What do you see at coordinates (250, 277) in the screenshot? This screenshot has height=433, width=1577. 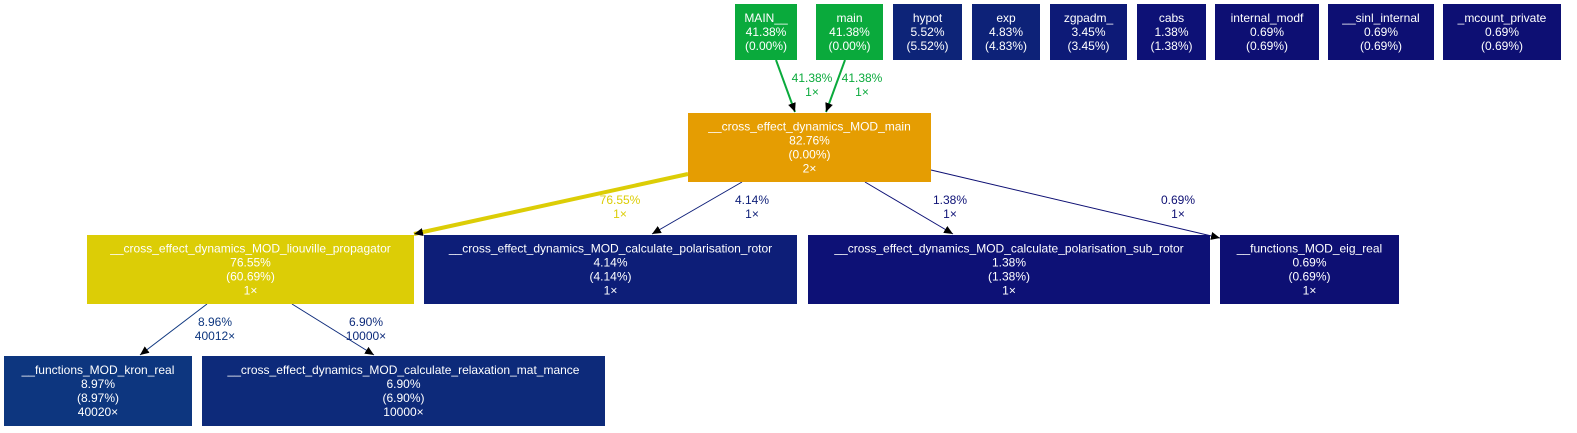 I see `node-self-percent: (60.69%)` at bounding box center [250, 277].